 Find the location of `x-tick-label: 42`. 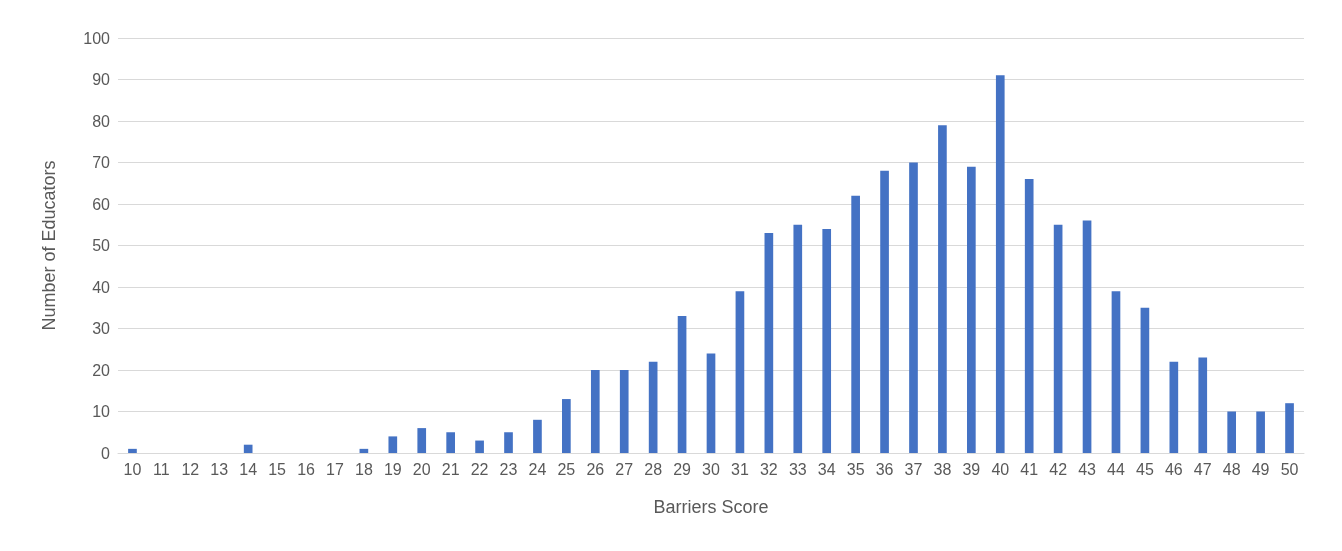

x-tick-label: 42 is located at coordinates (1058, 469).